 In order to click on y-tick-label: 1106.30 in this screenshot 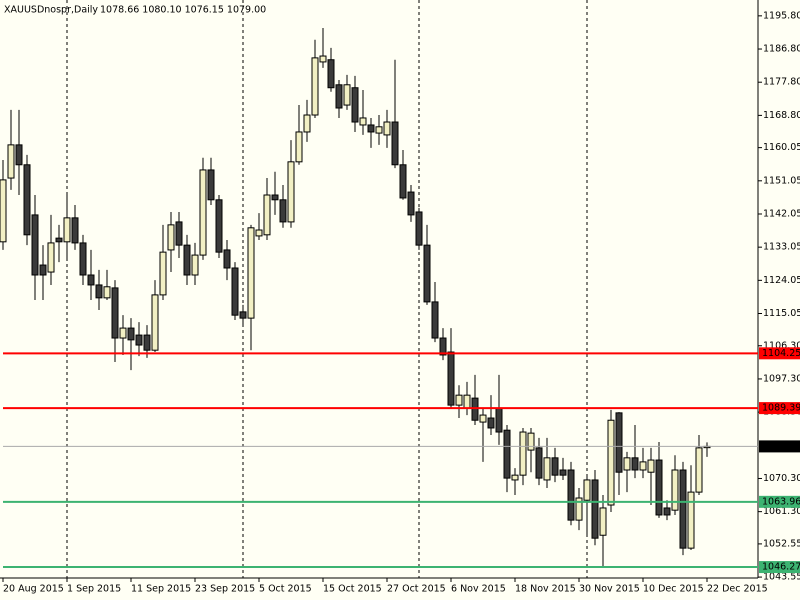, I will do `click(781, 345)`.